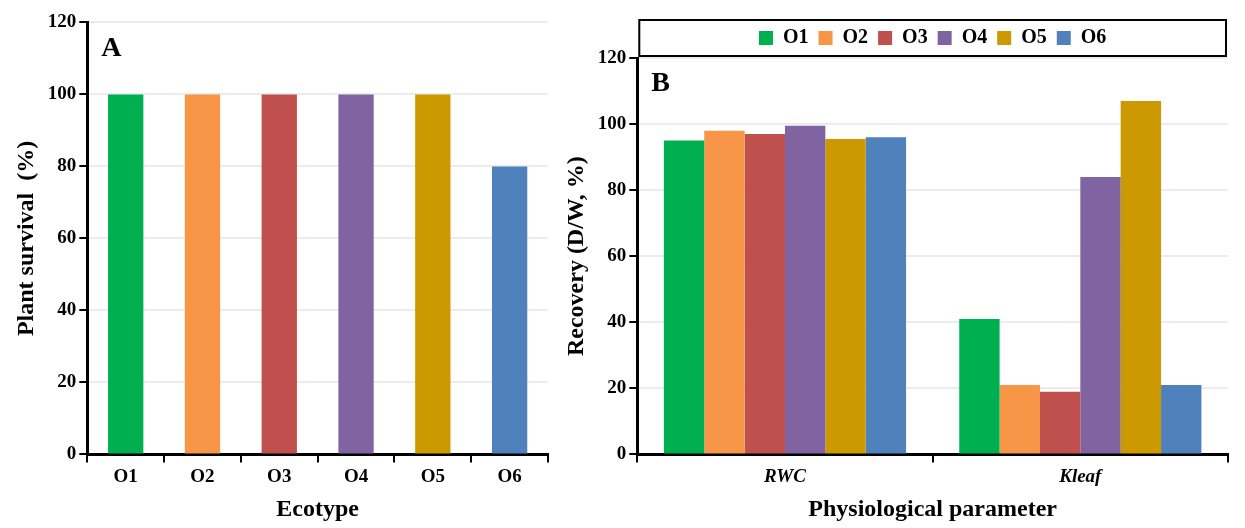 The width and height of the screenshot is (1245, 528). I want to click on legend-label: O1, so click(795, 36).